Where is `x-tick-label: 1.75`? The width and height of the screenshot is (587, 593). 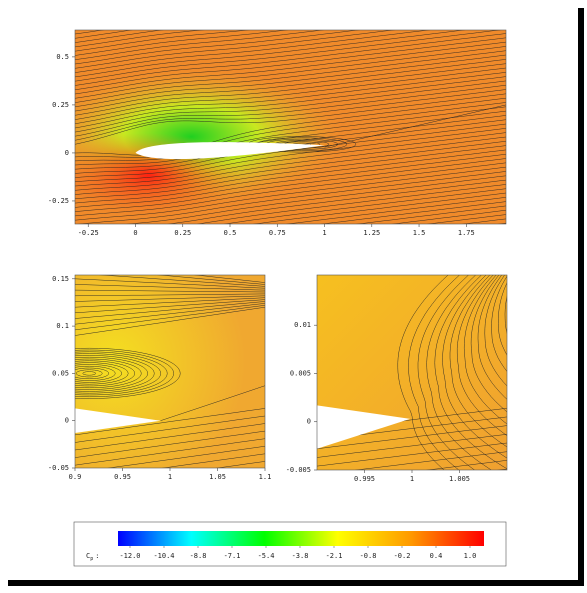 x-tick-label: 1.75 is located at coordinates (466, 233).